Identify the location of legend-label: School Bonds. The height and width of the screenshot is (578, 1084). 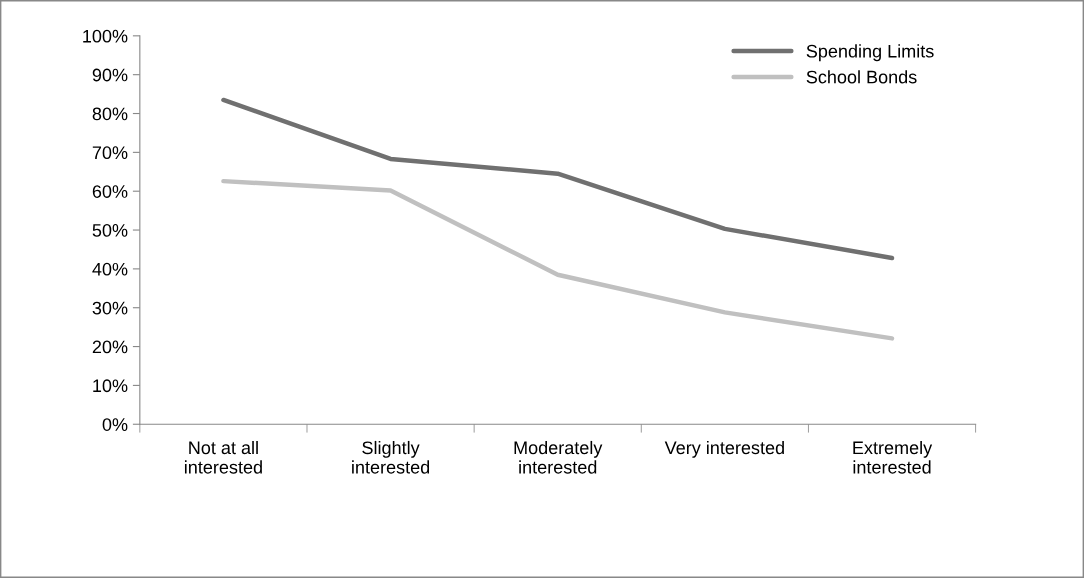
(861, 77).